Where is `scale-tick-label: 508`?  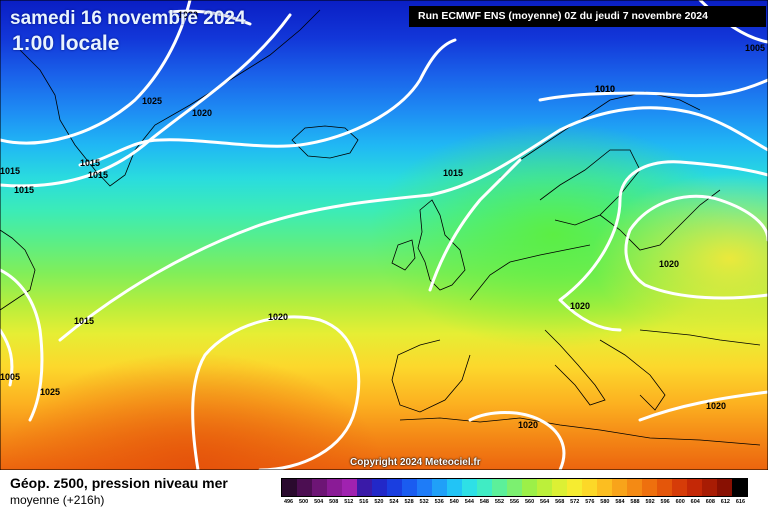
scale-tick-label: 508 is located at coordinates (334, 502).